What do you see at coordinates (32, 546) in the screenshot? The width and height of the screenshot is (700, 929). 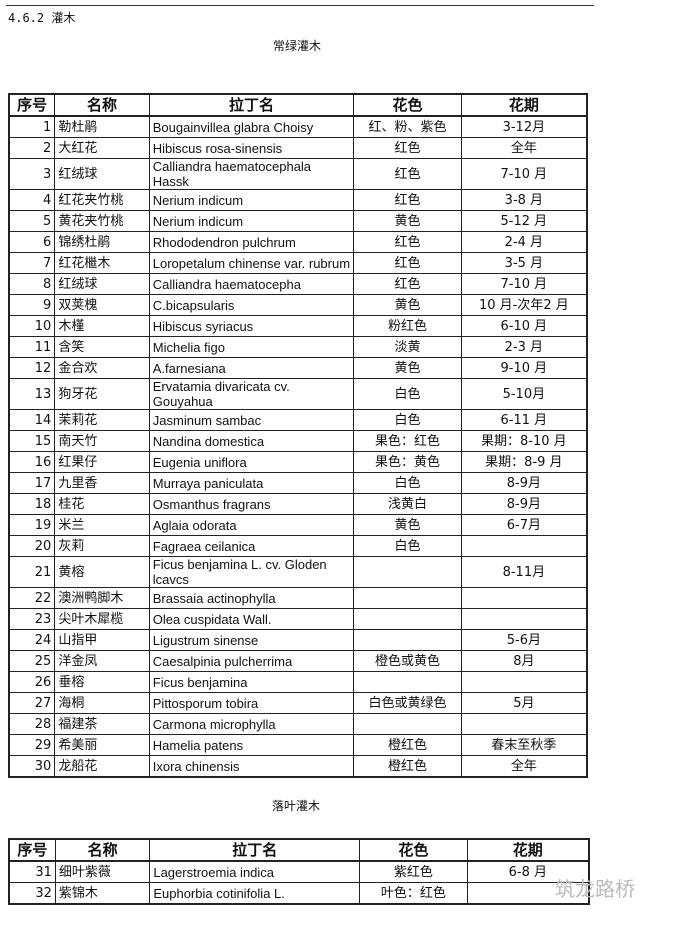 I see `row-number: 20` at bounding box center [32, 546].